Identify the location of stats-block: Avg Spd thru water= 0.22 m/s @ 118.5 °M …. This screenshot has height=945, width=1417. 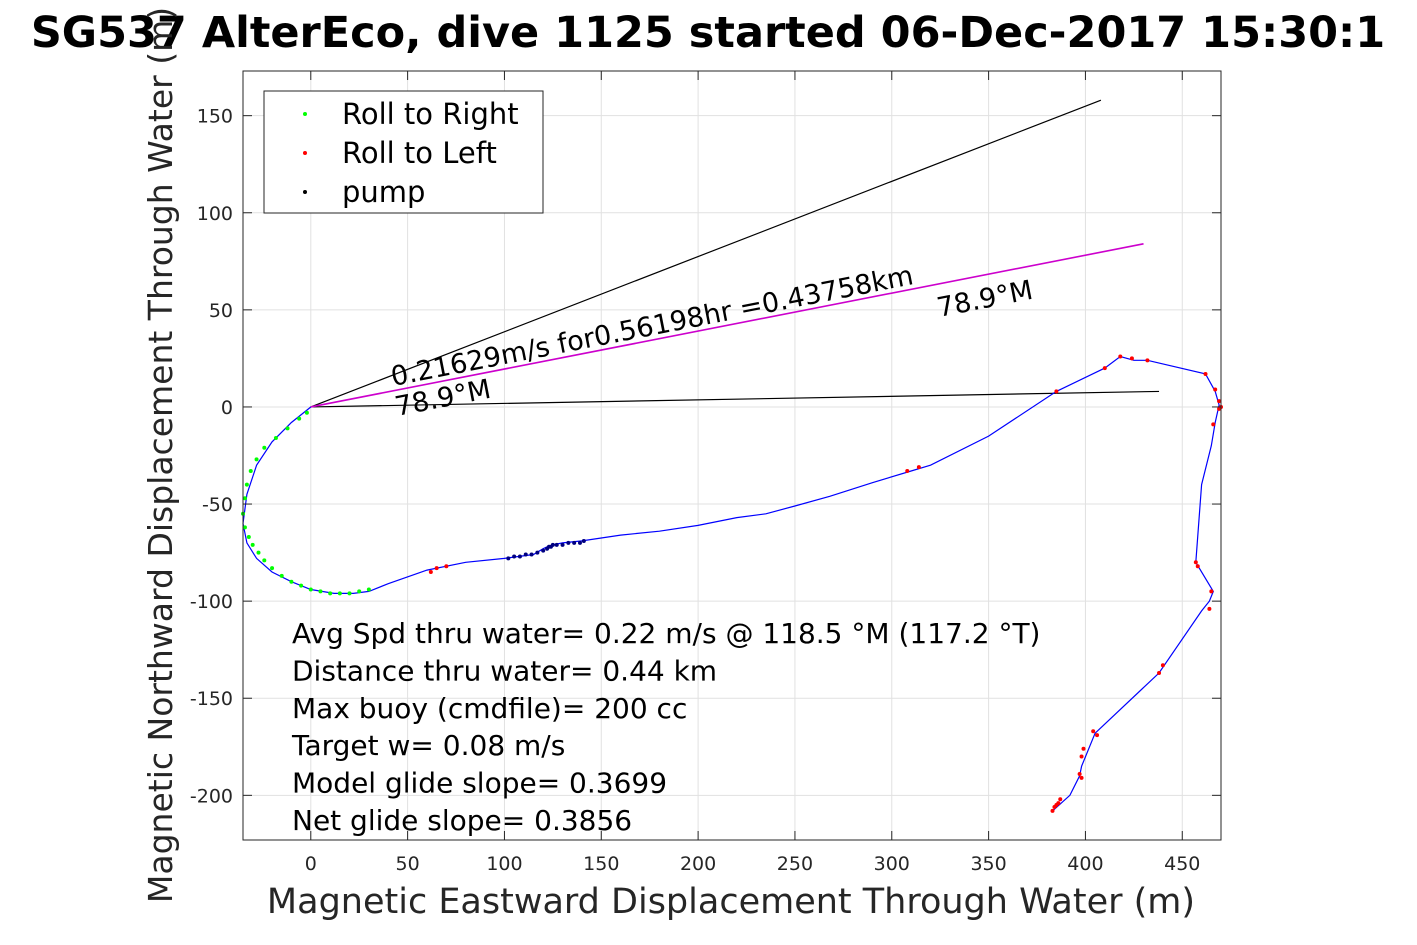
(665, 727).